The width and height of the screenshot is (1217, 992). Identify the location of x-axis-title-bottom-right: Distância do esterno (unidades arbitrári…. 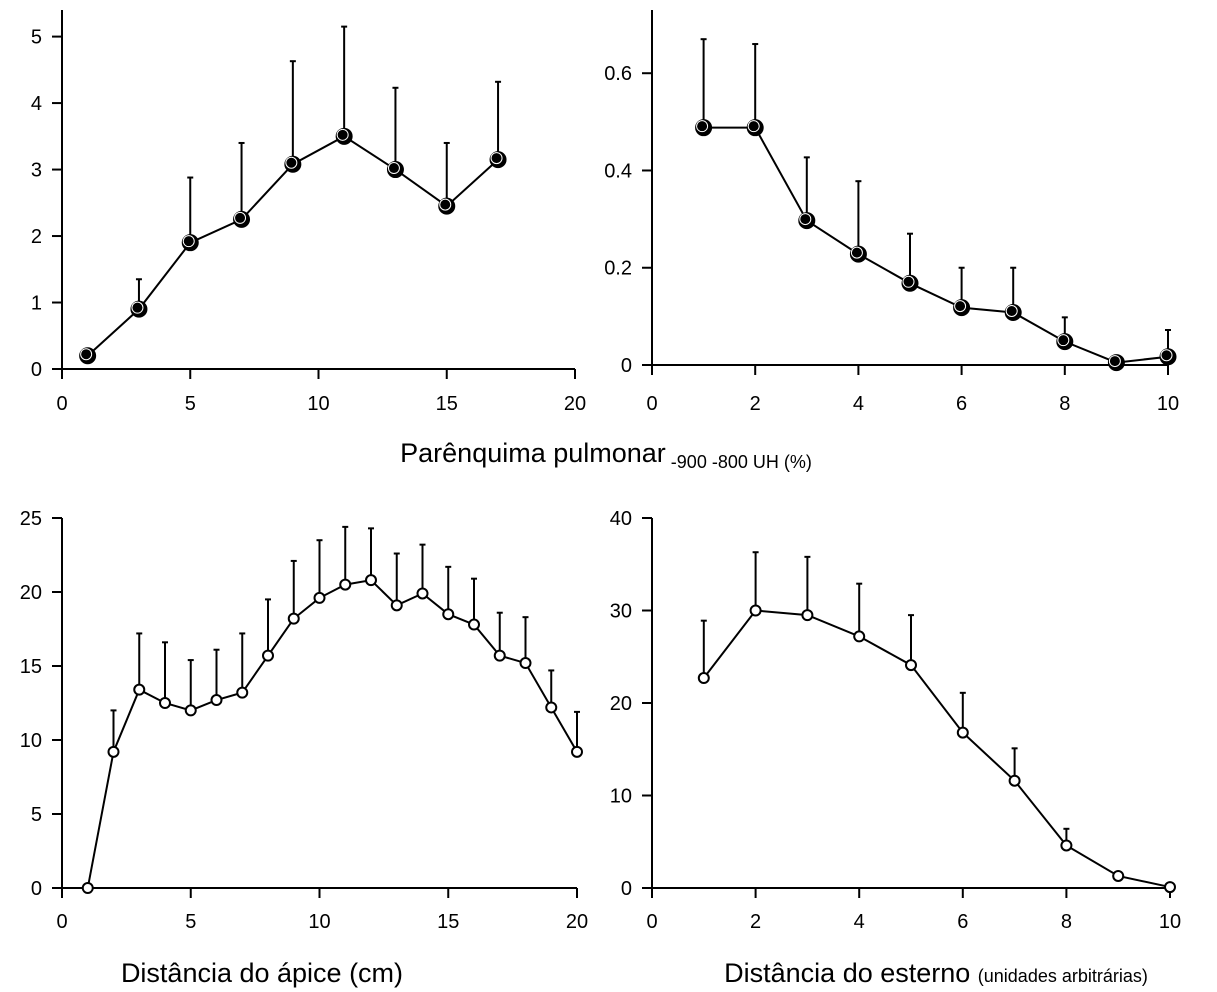
(936, 973).